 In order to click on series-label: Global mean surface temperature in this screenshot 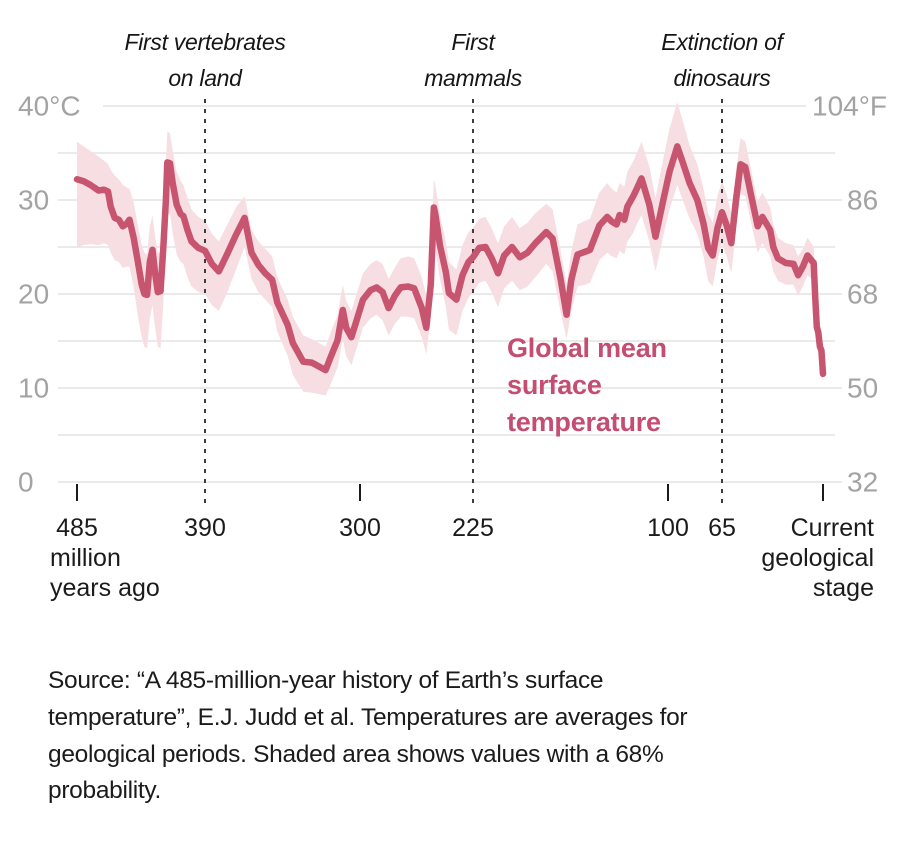, I will do `click(587, 385)`.